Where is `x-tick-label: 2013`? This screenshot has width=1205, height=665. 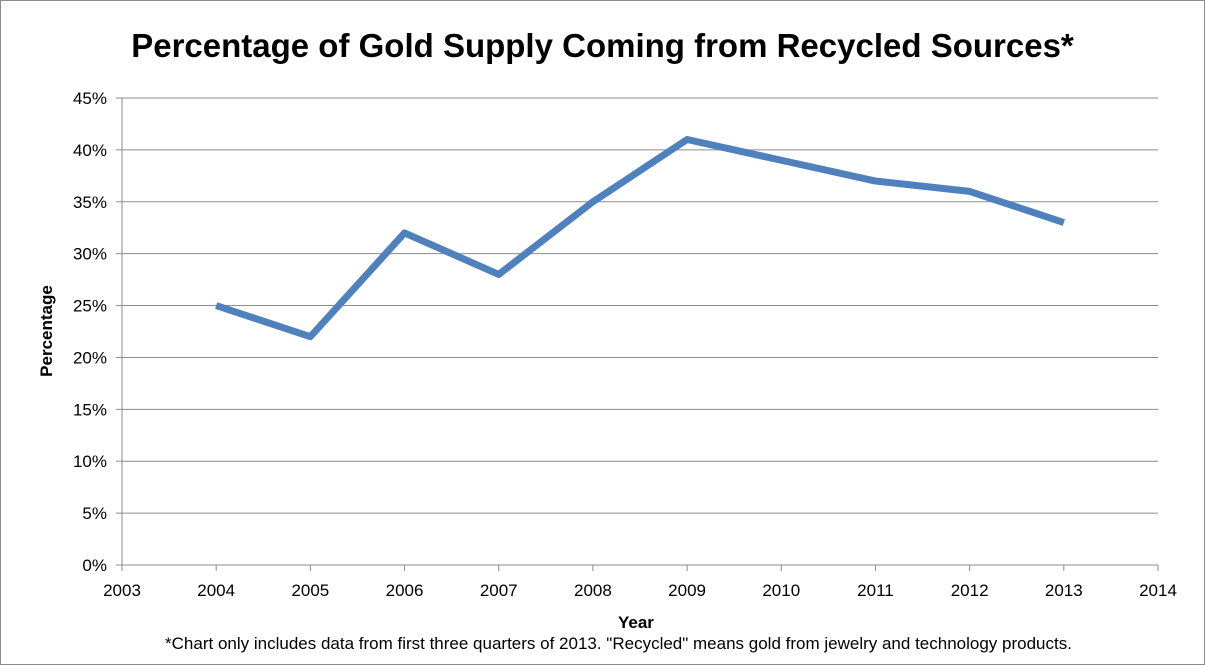 x-tick-label: 2013 is located at coordinates (1064, 590).